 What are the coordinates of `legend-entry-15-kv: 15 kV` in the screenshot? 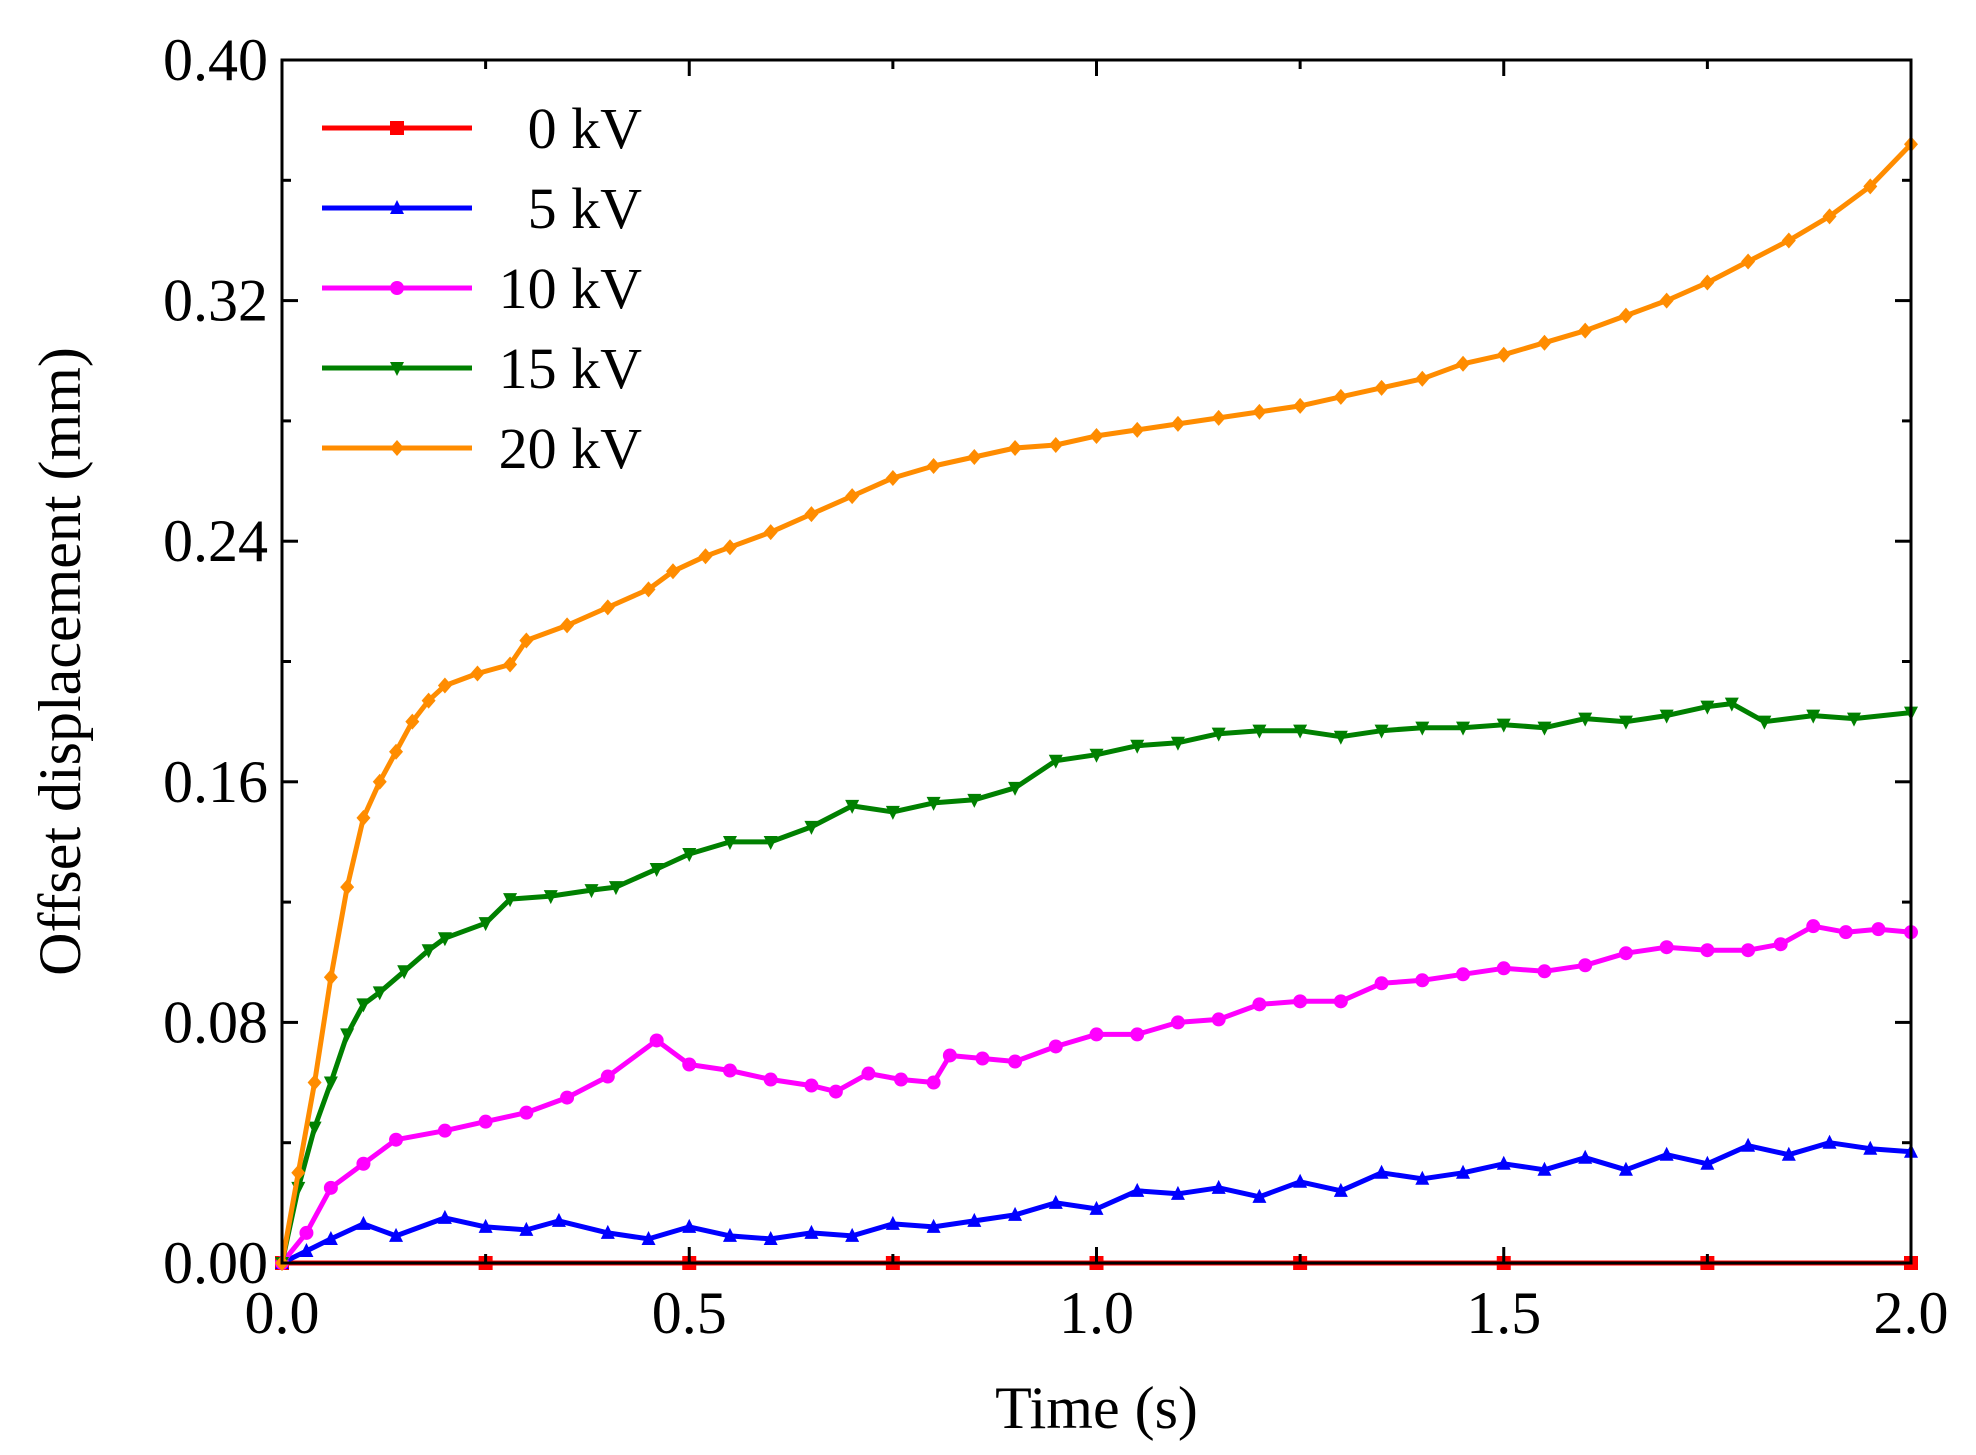 It's located at (482, 368).